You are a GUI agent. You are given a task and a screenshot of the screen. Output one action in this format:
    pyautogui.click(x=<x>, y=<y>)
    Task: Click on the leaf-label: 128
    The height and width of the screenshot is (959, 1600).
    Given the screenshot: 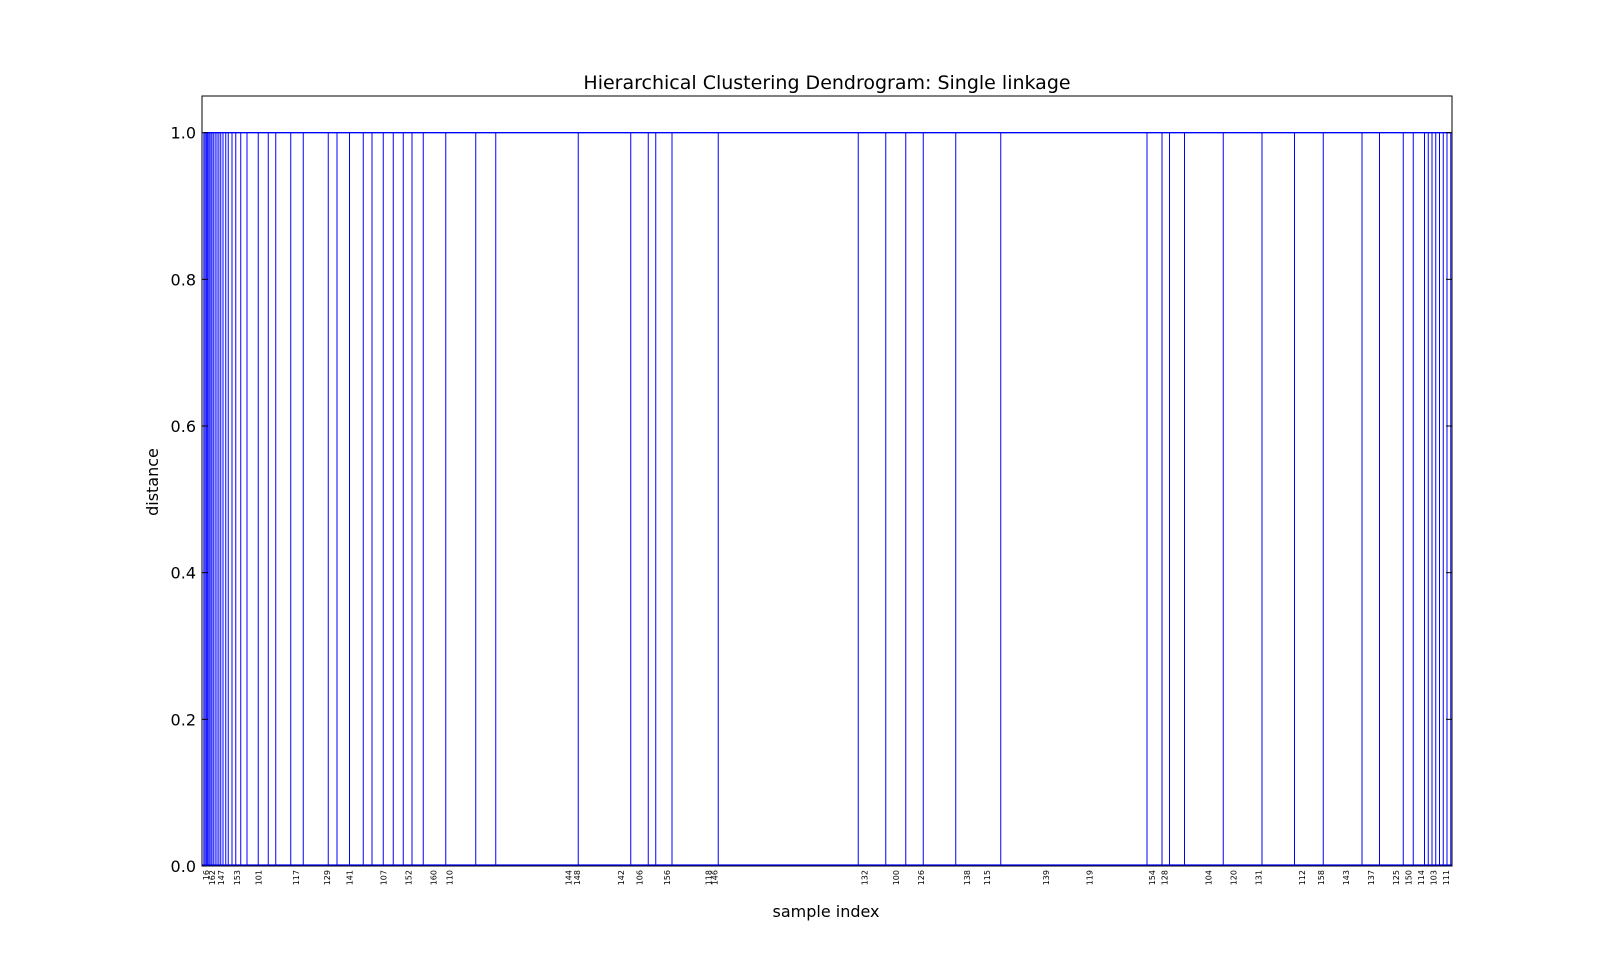 What is the action you would take?
    pyautogui.click(x=1165, y=877)
    